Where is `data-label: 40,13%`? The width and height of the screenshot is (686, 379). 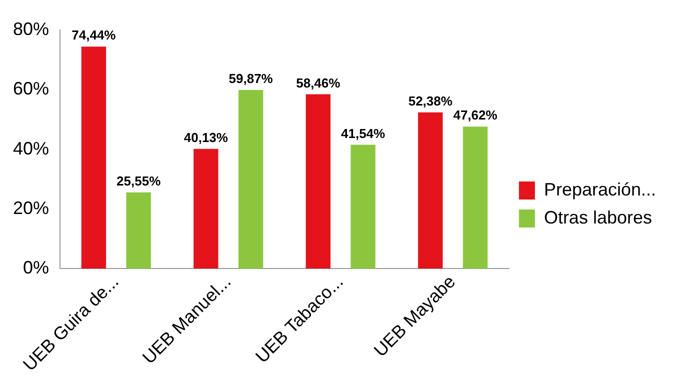 data-label: 40,13% is located at coordinates (206, 137).